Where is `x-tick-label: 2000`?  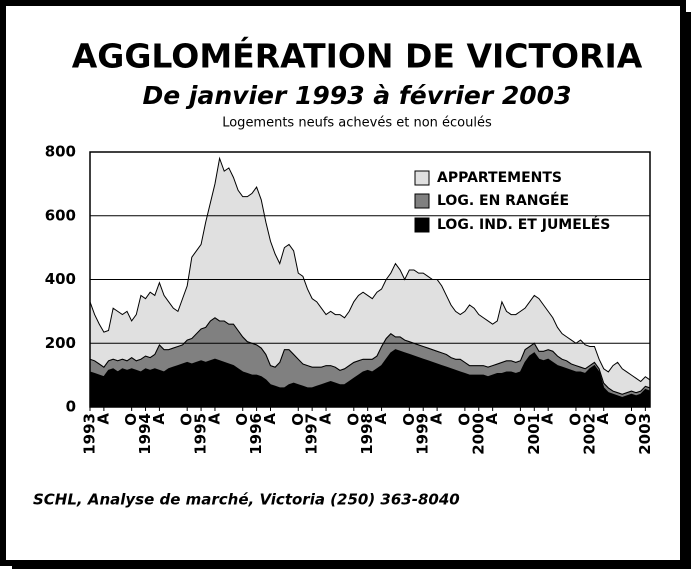
x-tick-label: 2000 is located at coordinates (478, 434).